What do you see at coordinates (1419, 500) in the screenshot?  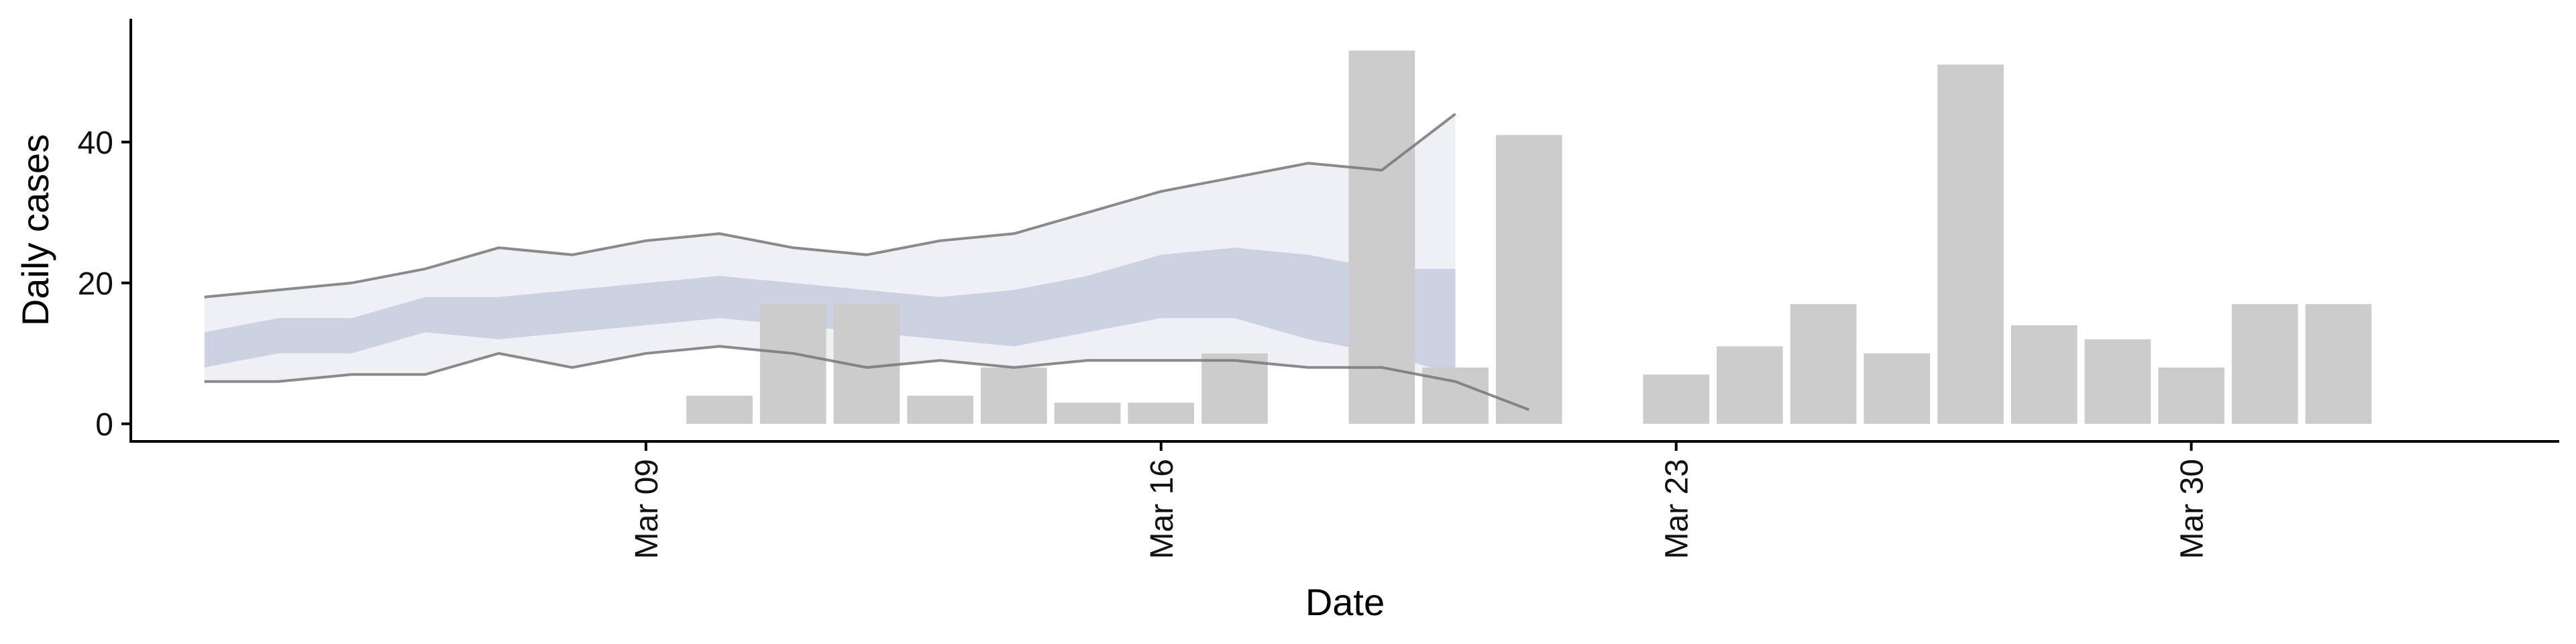 I see `x-ticks: Mar 09 Mar 16 Mar 23 Mar 30` at bounding box center [1419, 500].